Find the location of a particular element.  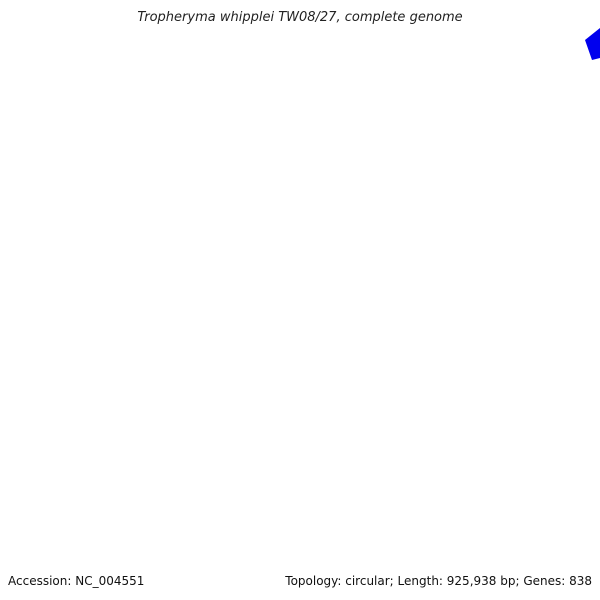

blue-feature-block is located at coordinates (592, 44).